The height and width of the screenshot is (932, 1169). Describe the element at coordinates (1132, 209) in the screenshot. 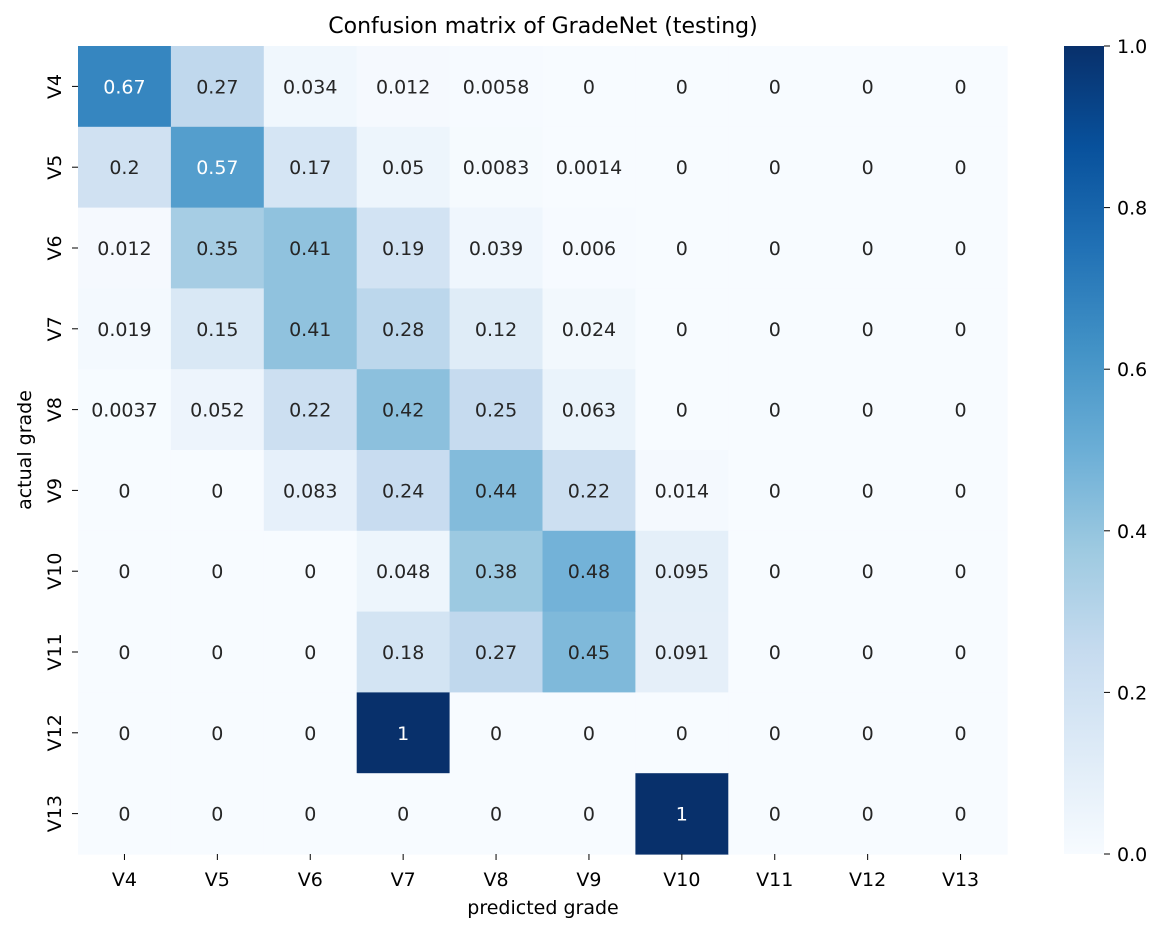

I see `colorbar-tick-label: 0.8` at that location.